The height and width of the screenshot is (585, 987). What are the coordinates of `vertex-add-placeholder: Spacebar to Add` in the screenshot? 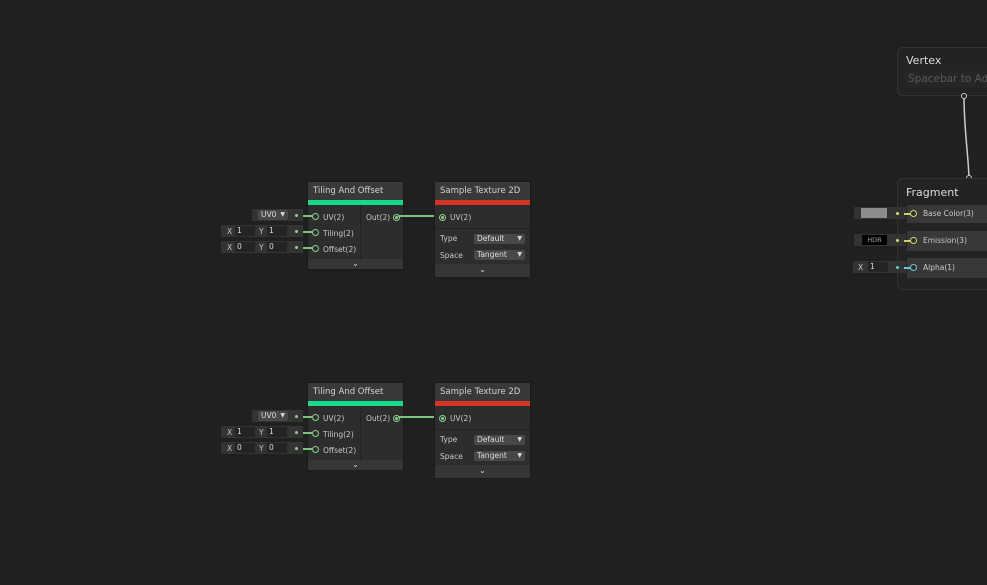 It's located at (945, 79).